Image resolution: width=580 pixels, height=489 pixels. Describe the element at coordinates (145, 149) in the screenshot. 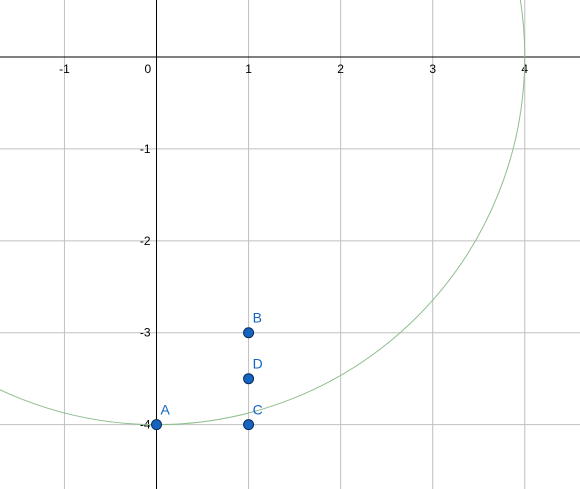

I see `y-tick-label: -1` at that location.